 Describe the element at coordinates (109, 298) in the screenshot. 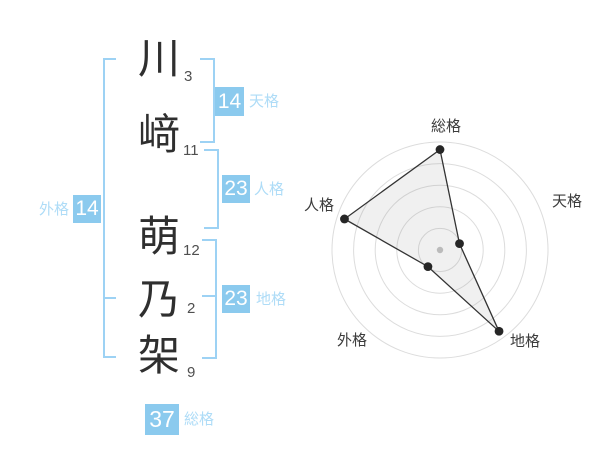

I see `gaikaku-bracket-tick-middle` at that location.